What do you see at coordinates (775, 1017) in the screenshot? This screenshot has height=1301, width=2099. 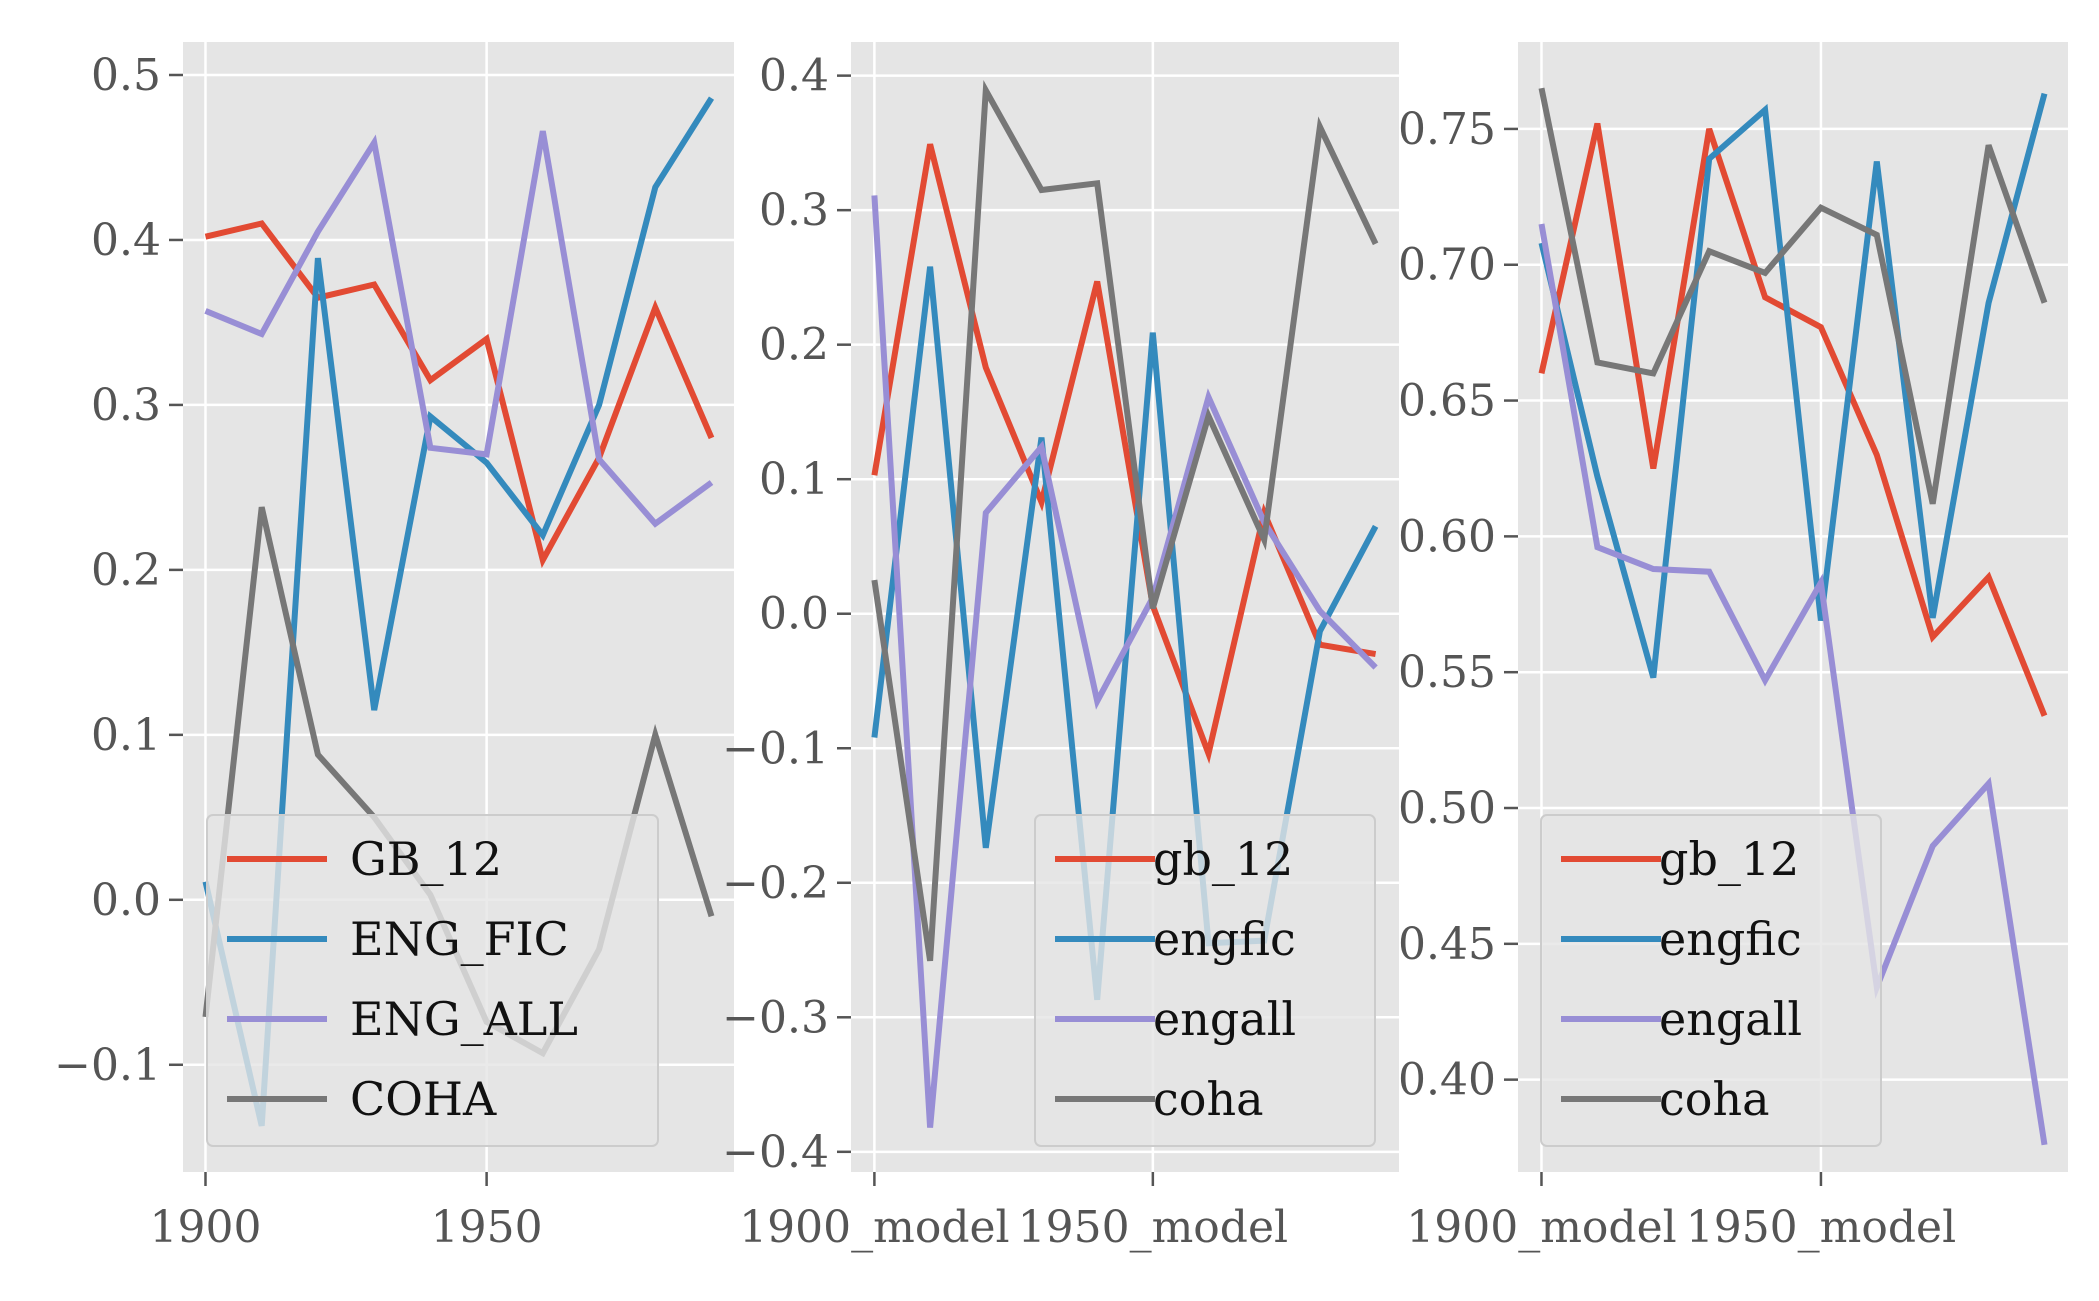 I see `y-tick-label: −0.3` at bounding box center [775, 1017].